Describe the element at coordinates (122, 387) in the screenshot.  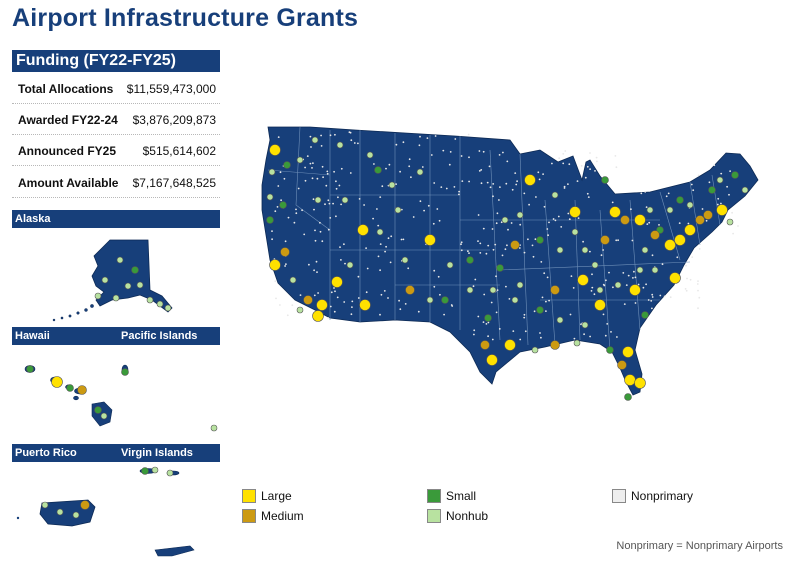
I see `airport-markers-territories` at that location.